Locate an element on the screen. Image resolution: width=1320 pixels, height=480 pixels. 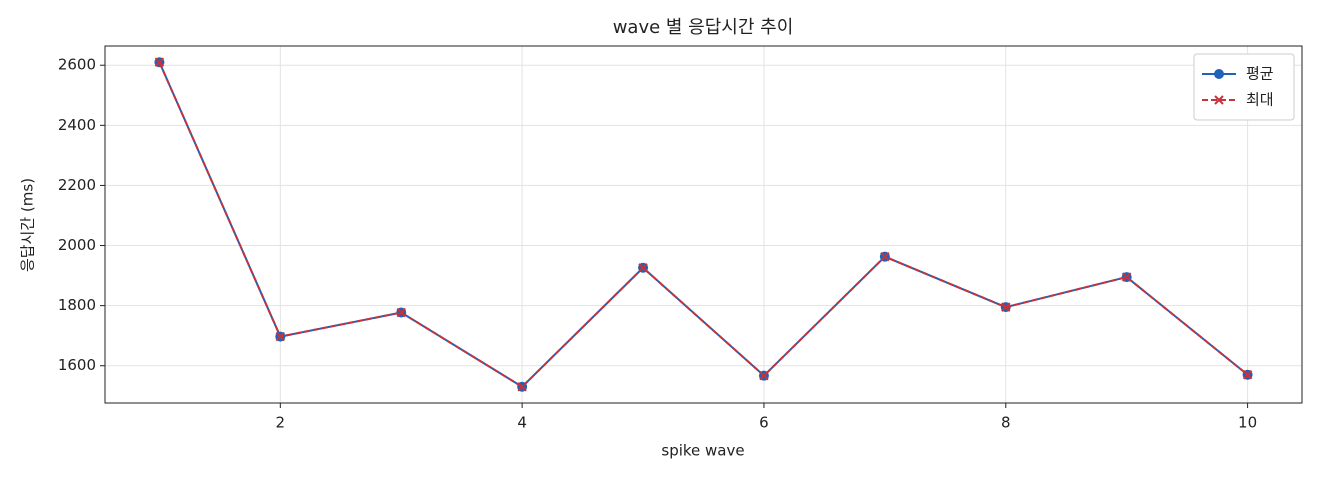
x-tick-label: 4 is located at coordinates (522, 423).